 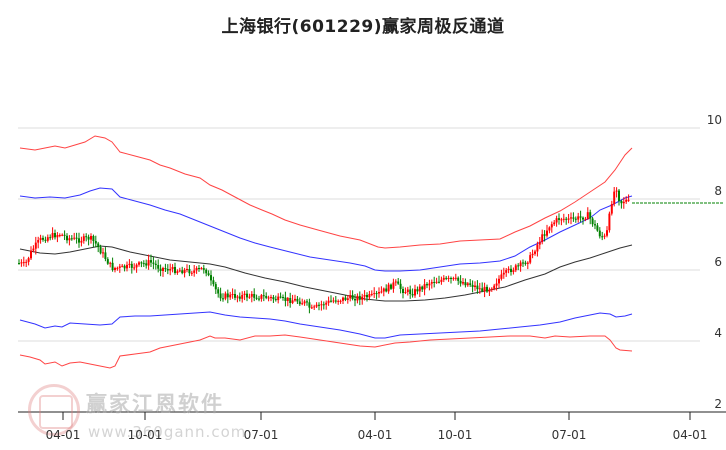 What do you see at coordinates (167, 432) in the screenshot?
I see `watermark-url: www.360gann.com` at bounding box center [167, 432].